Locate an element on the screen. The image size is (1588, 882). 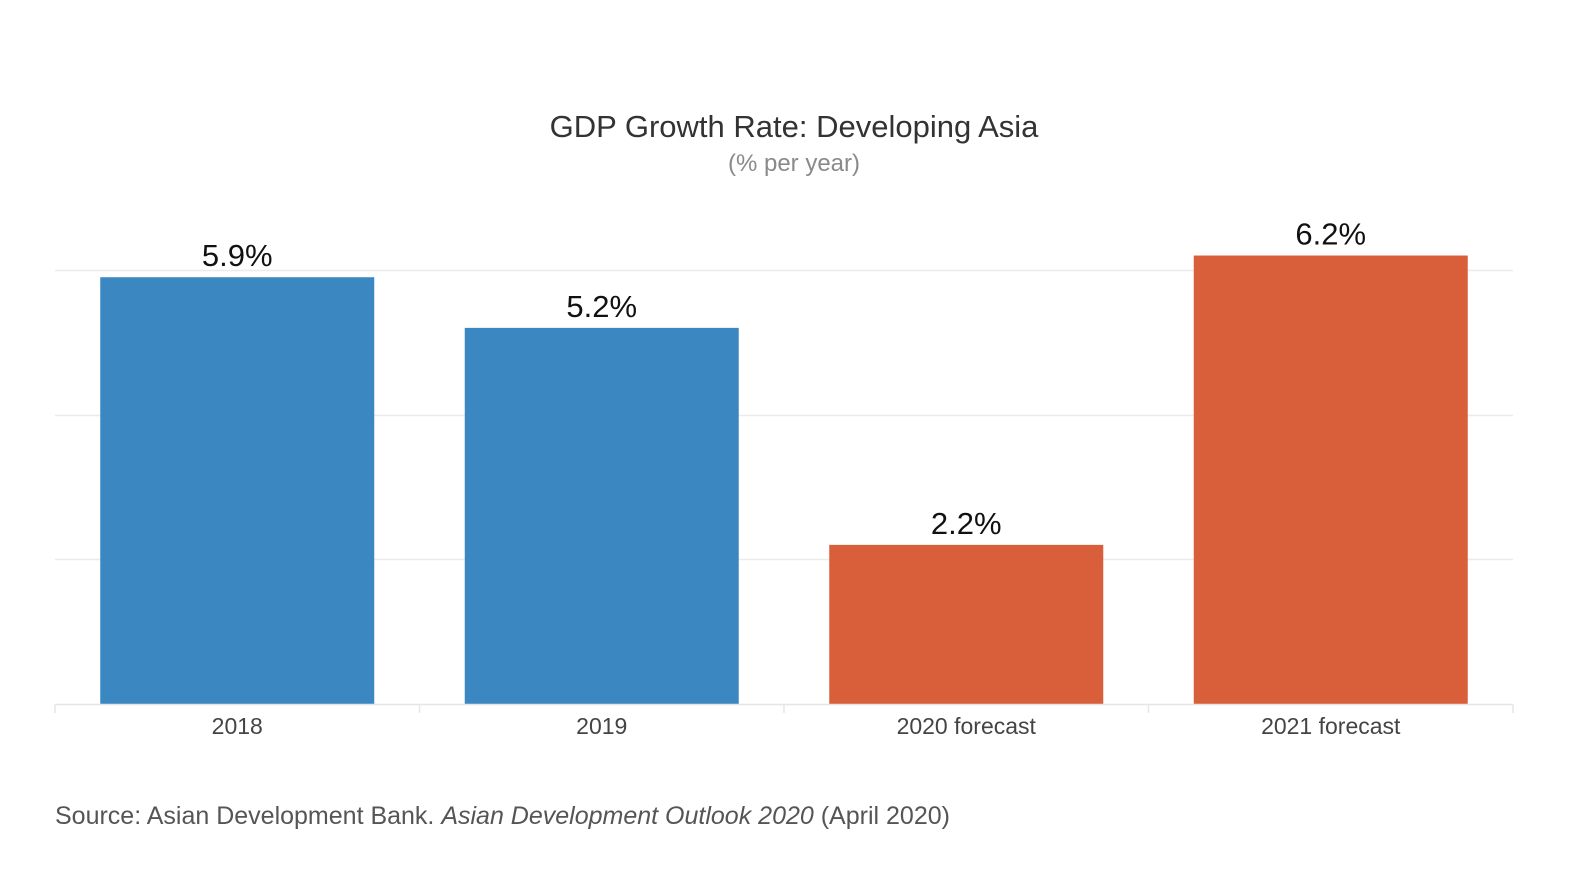
source-publication: Asian Development Outlook 2020 is located at coordinates (627, 816).